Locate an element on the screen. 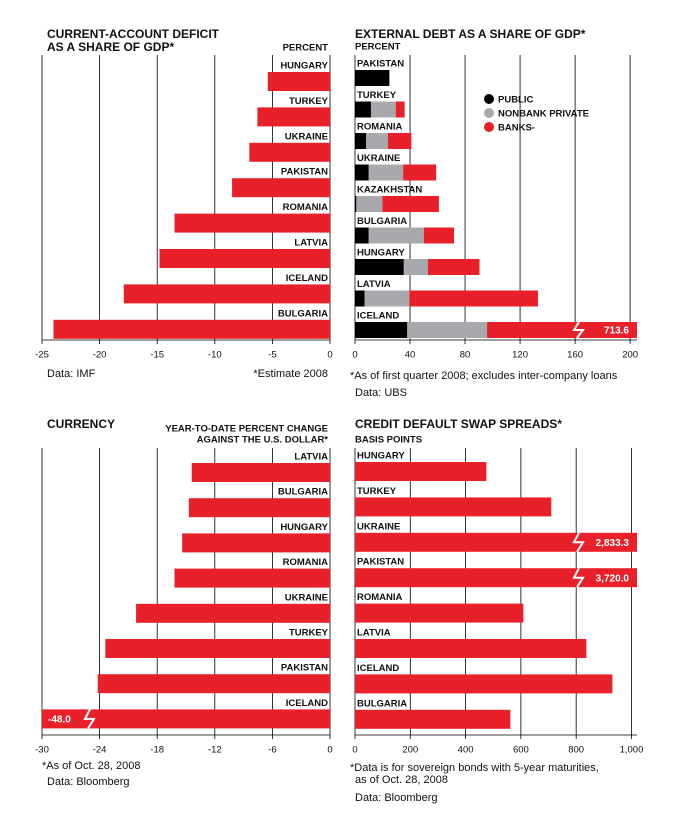 This screenshot has width=677, height=822. unit-label: YEAR-TO-DATE PERCENT CHANGE is located at coordinates (246, 429).